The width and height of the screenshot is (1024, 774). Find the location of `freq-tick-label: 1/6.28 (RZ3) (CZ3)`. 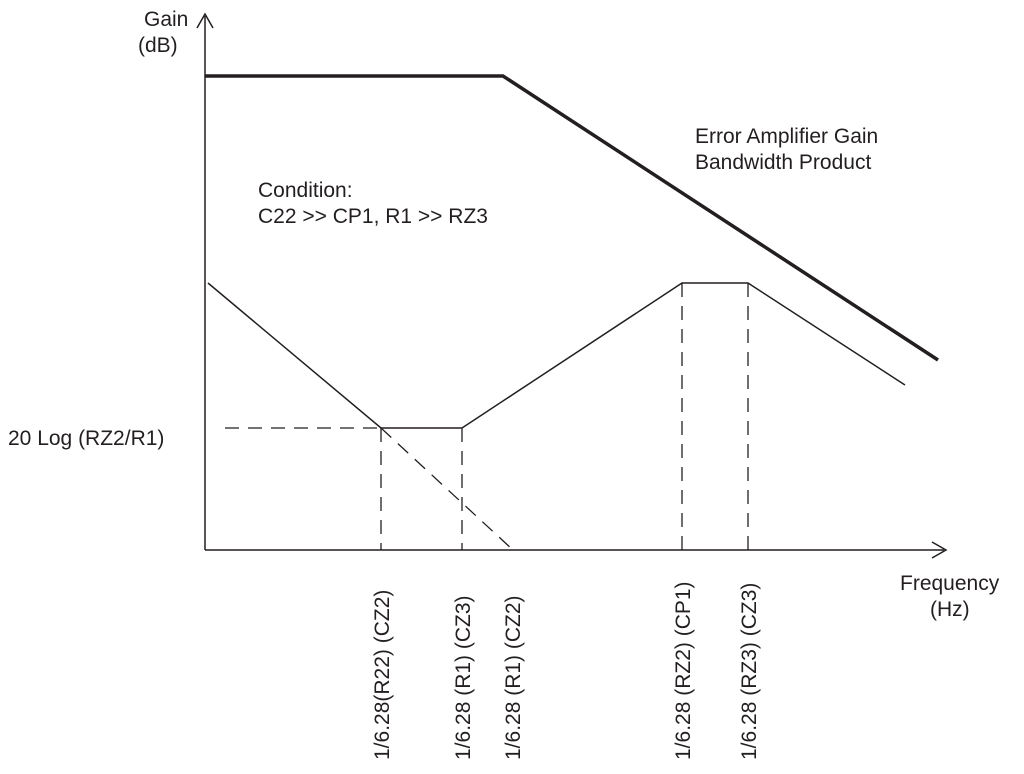

freq-tick-label: 1/6.28 (RZ3) (CZ3) is located at coordinates (749, 671).